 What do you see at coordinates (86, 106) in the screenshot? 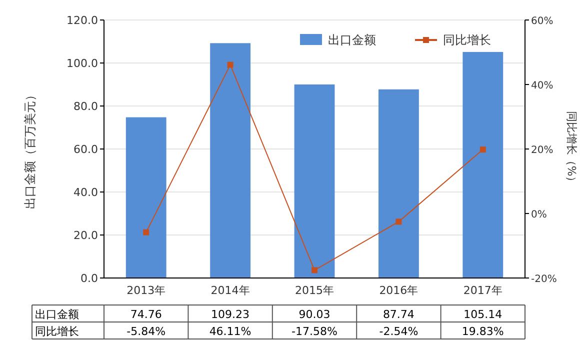
I see `y-tick-label: 80.0` at bounding box center [86, 106].